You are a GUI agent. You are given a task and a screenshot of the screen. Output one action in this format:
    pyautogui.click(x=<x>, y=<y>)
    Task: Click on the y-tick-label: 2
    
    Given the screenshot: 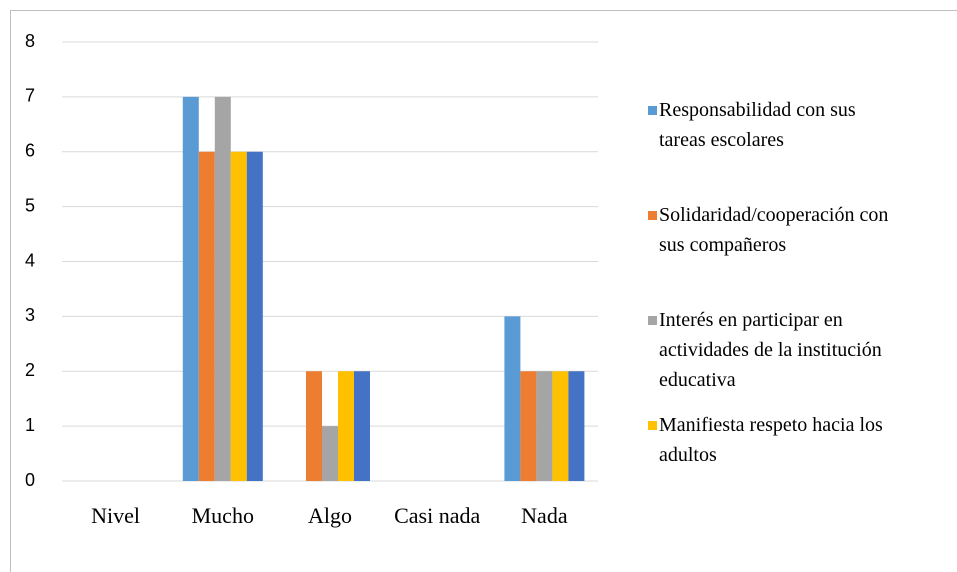 What is the action you would take?
    pyautogui.click(x=30, y=370)
    